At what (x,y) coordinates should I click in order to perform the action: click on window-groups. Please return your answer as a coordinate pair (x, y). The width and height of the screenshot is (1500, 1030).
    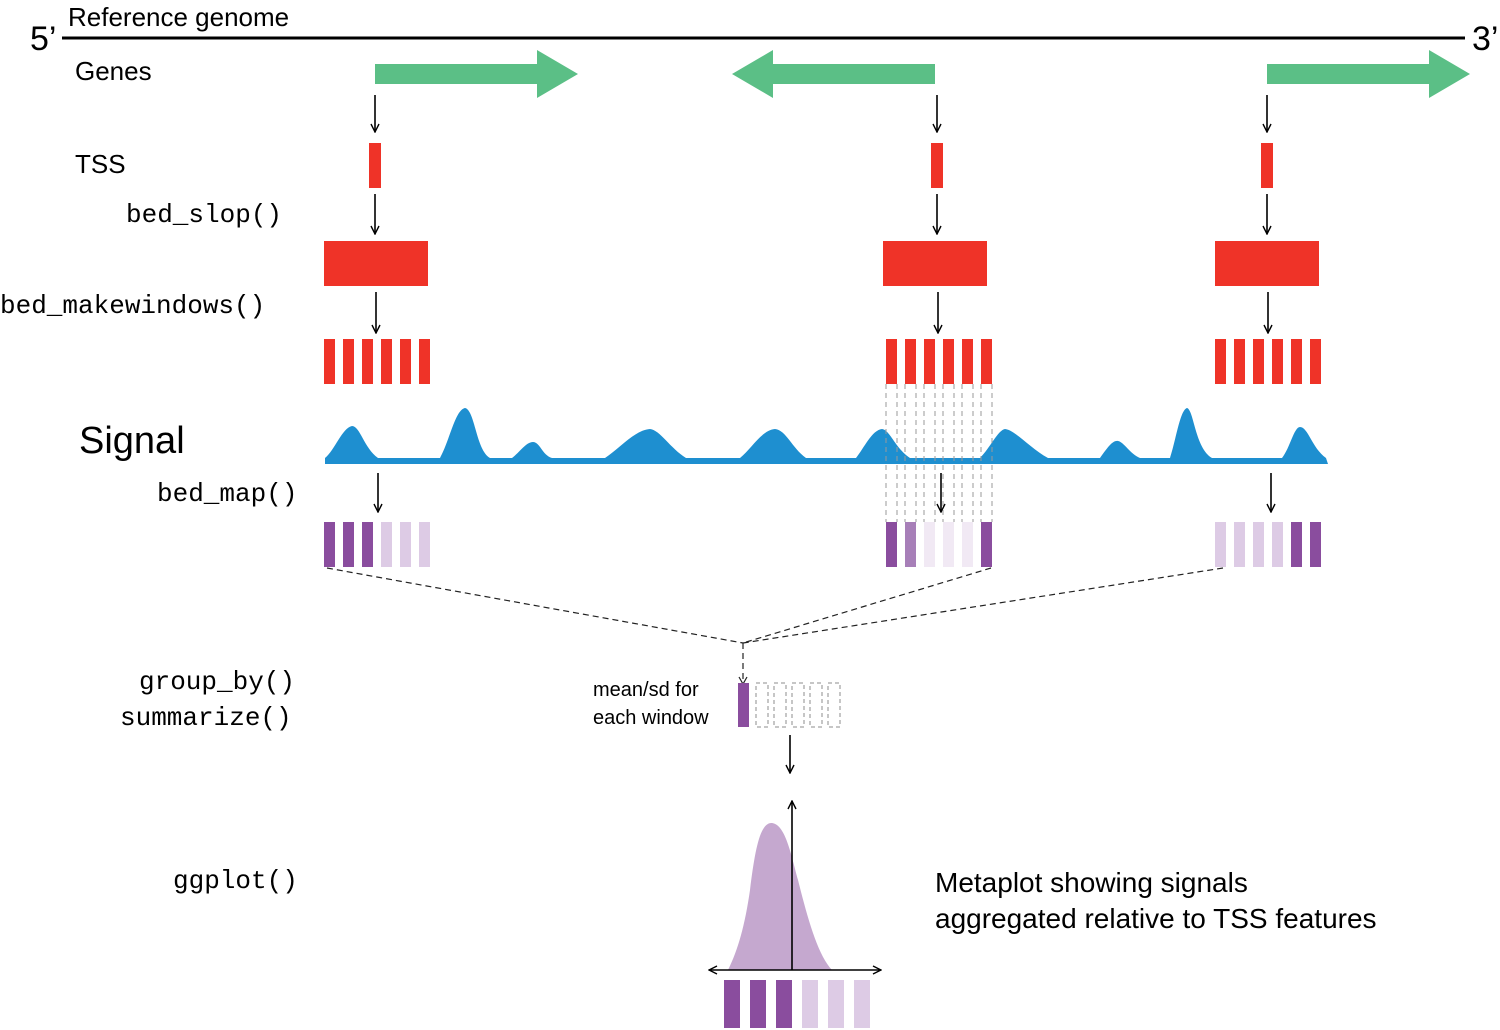
    Looking at the image, I should click on (822, 361).